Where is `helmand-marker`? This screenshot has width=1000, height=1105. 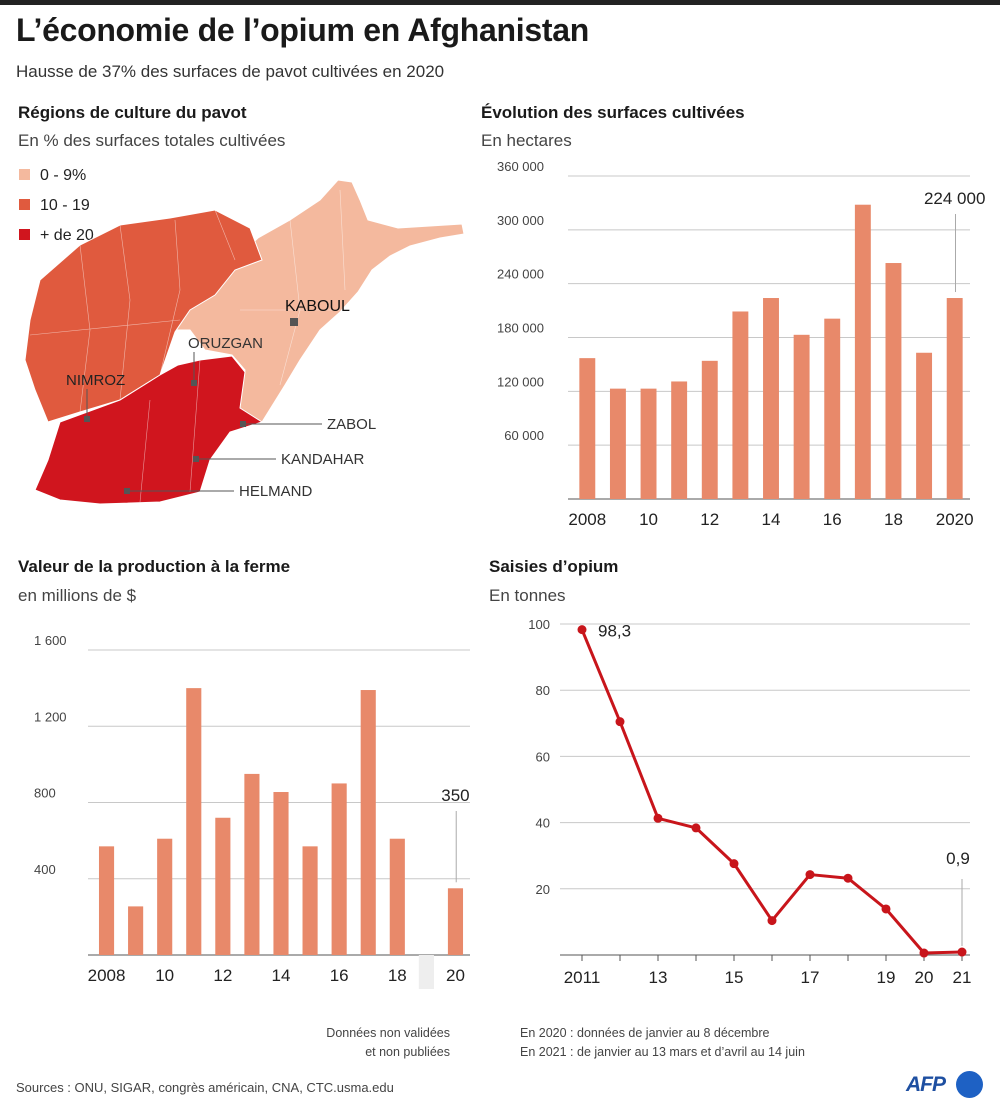 helmand-marker is located at coordinates (127, 491).